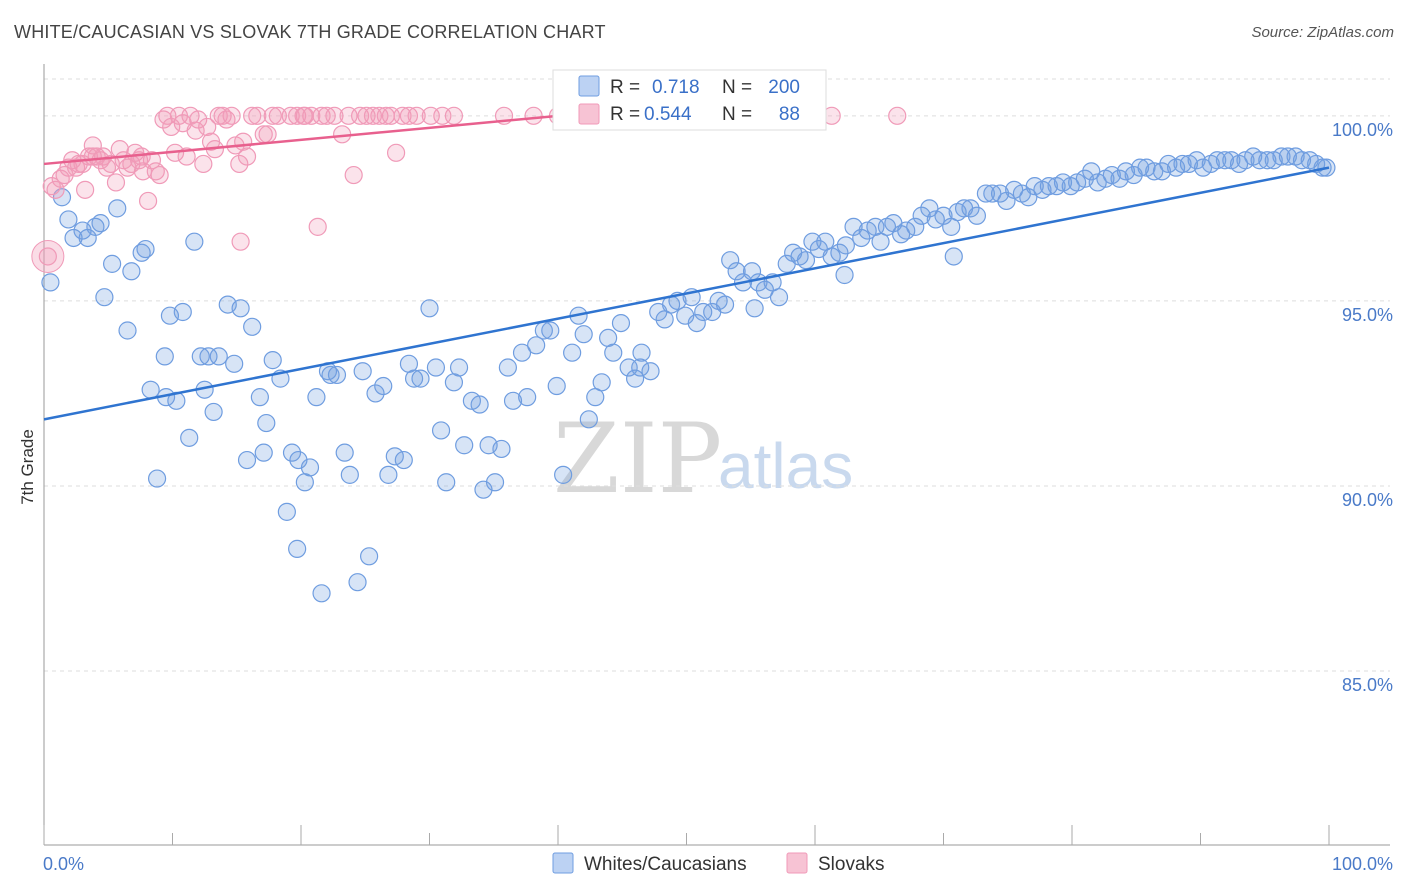  Describe the element at coordinates (1362, 864) in the screenshot. I see `x-tick-max: 100.0%` at that location.